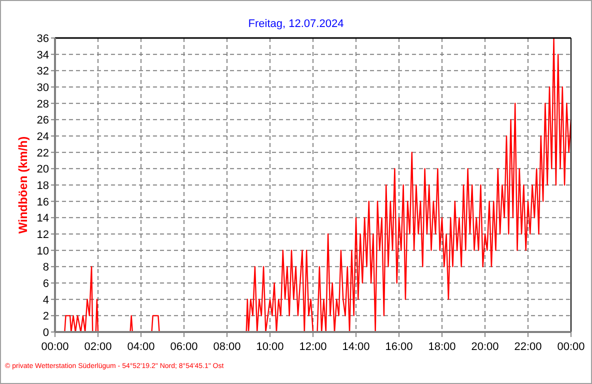  What do you see at coordinates (42, 39) in the screenshot?
I see `y-tick-label: 36` at bounding box center [42, 39].